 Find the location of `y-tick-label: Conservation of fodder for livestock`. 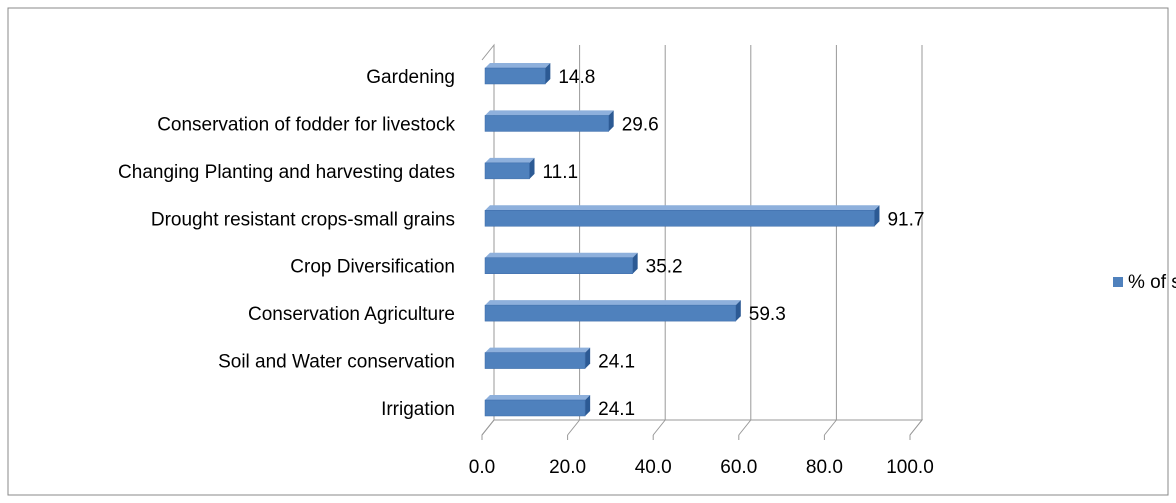

y-tick-label: Conservation of fodder for livestock is located at coordinates (306, 124).